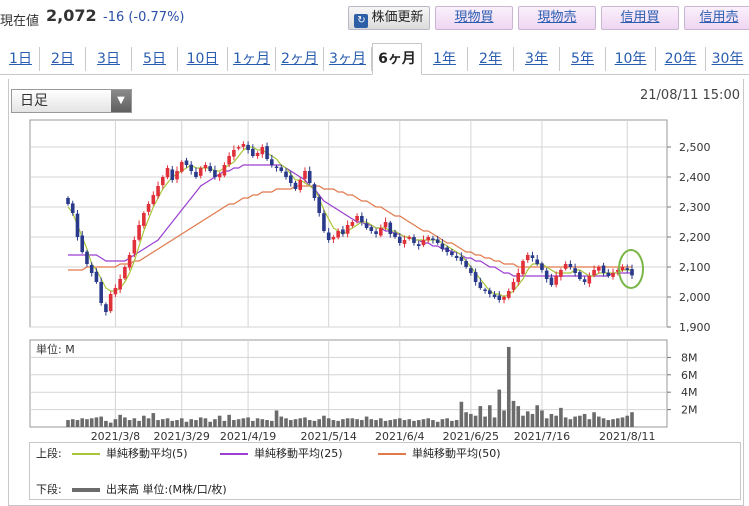 Image resolution: width=749 pixels, height=506 pixels. I want to click on legend-lower-label: 下段:, so click(49, 489).